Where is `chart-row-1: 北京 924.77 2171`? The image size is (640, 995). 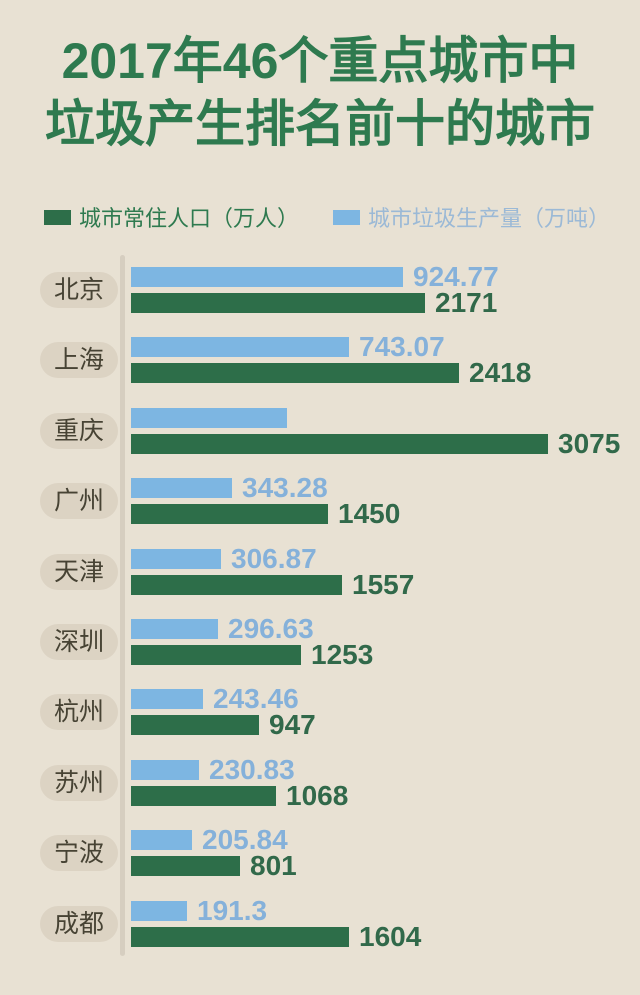
chart-row-1: 北京 924.77 2171 is located at coordinates (320, 299).